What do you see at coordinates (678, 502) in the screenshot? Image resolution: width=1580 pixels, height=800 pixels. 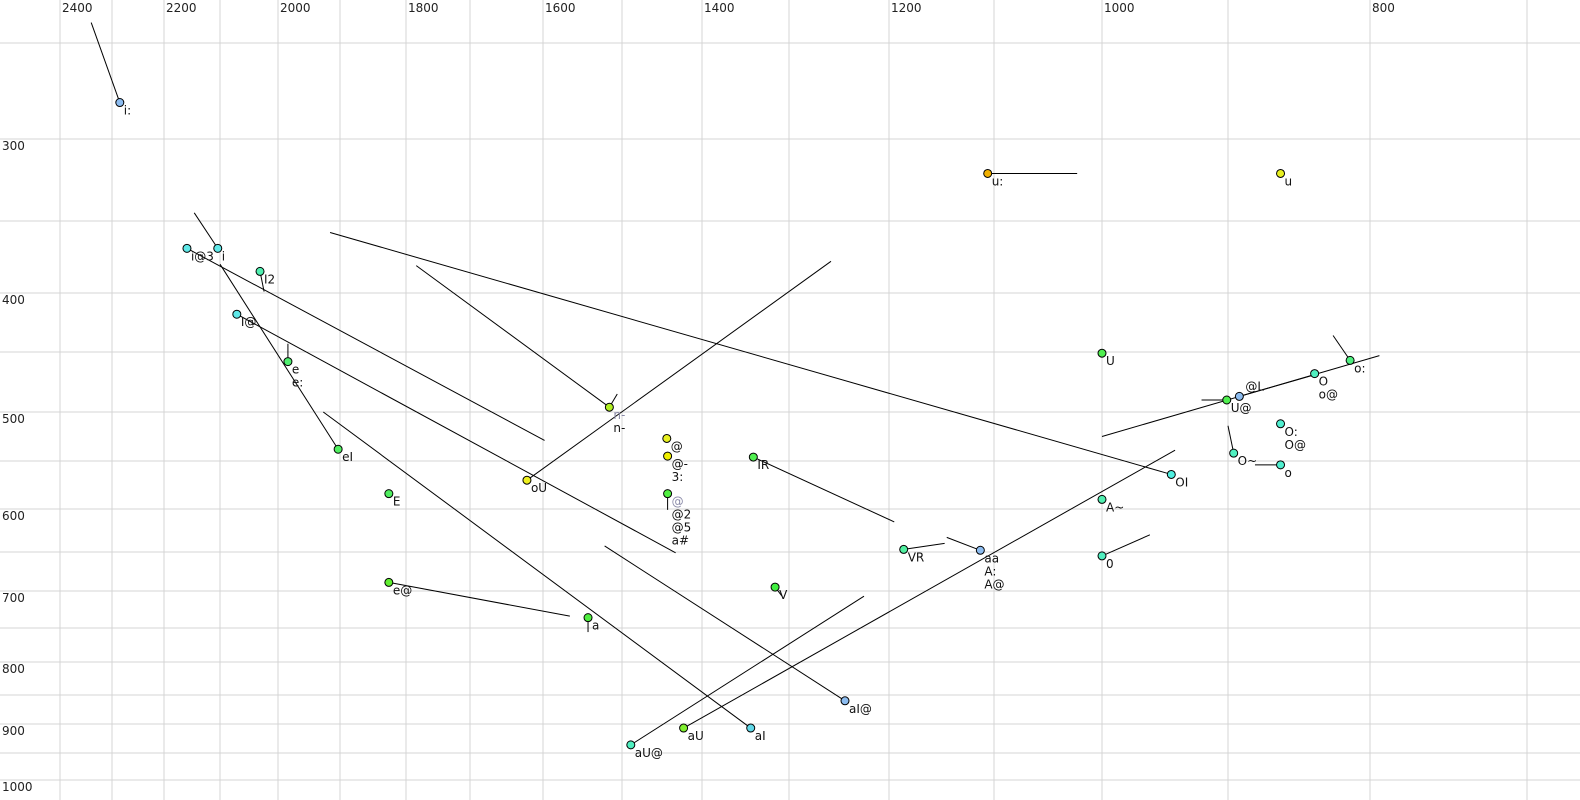 I see `vowel-ghost-label: @` at bounding box center [678, 502].